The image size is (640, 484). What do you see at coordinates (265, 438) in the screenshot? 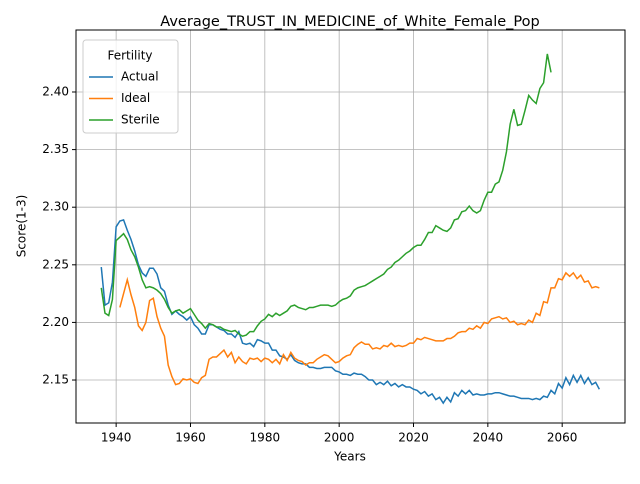
I see `x-tick-label: 1980` at bounding box center [265, 438].